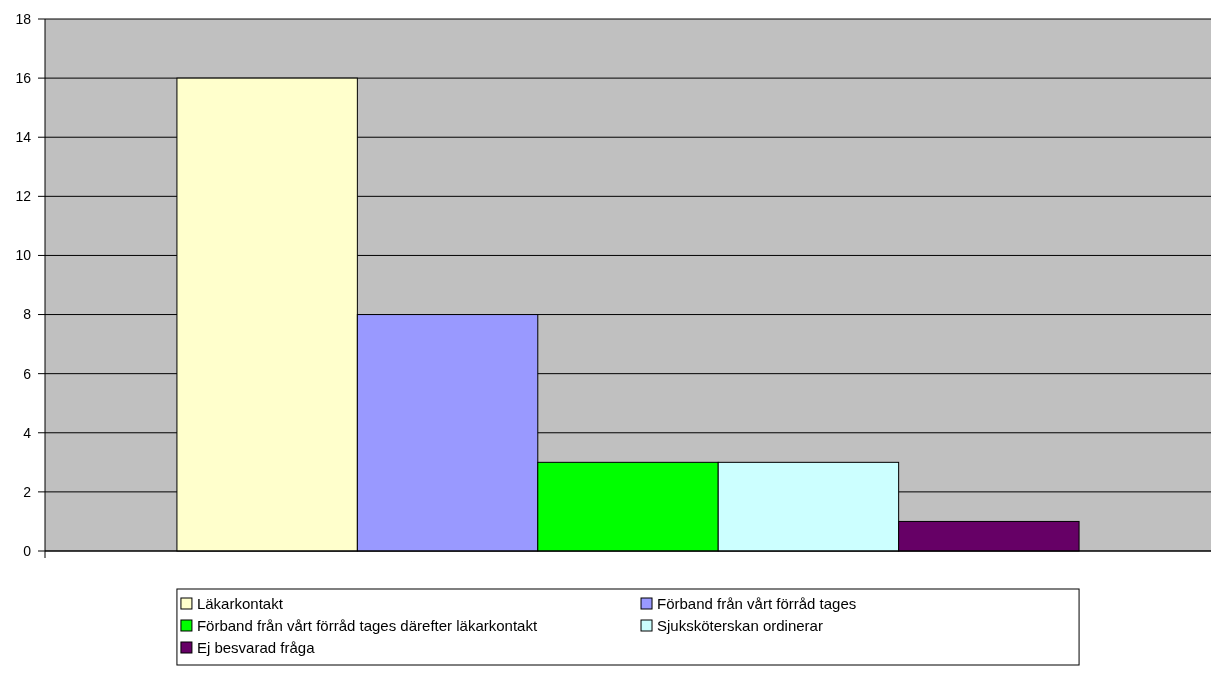  Describe the element at coordinates (740, 625) in the screenshot. I see `legend-label: Sjuksköterskan ordinerar` at that location.